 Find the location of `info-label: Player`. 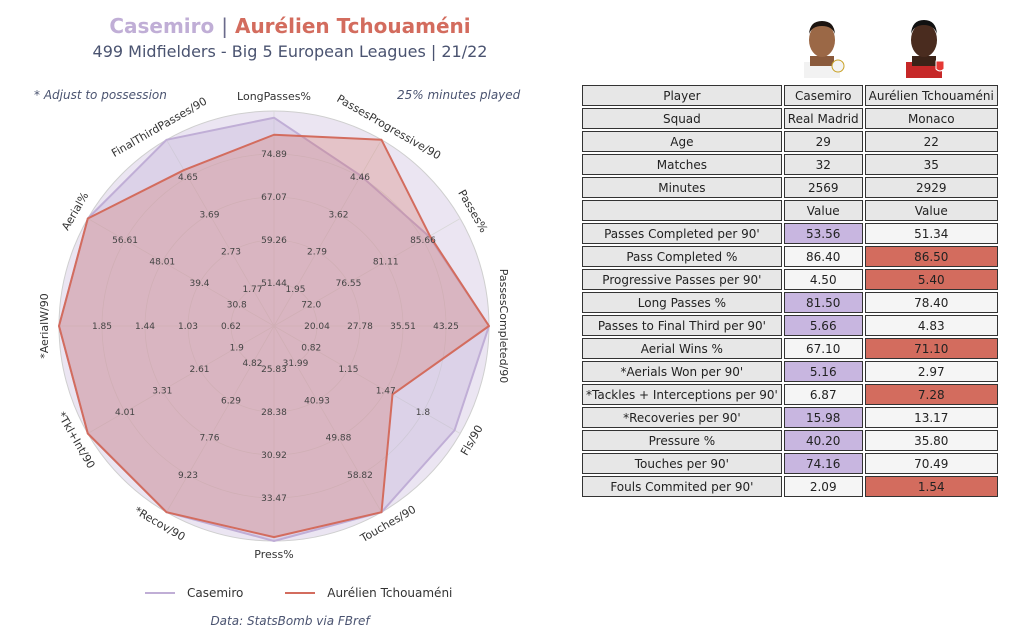

info-label: Player is located at coordinates (682, 95).